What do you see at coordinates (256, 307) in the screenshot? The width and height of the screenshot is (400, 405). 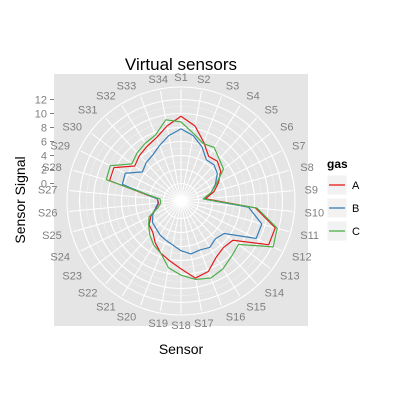 I see `category-label: S15` at bounding box center [256, 307].